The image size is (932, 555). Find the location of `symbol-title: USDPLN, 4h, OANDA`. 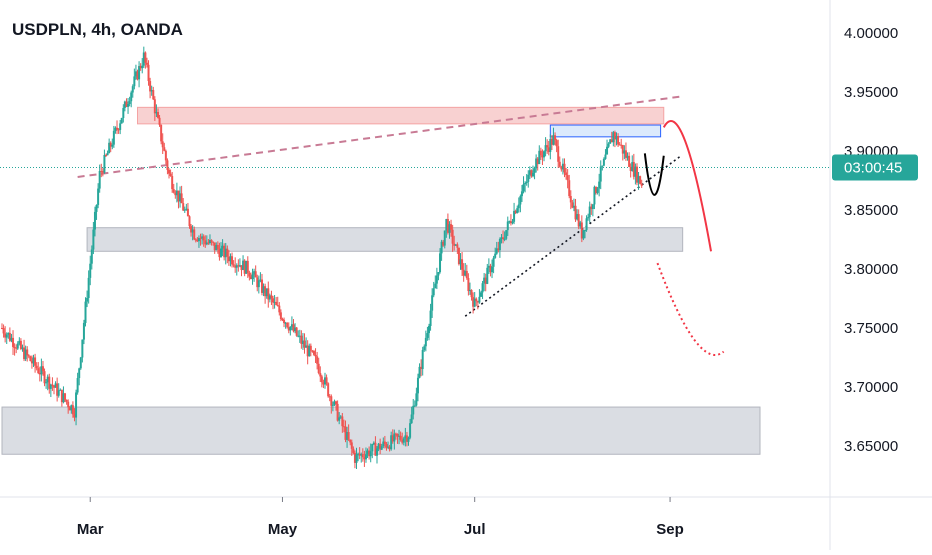

symbol-title: USDPLN, 4h, OANDA is located at coordinates (97, 29).